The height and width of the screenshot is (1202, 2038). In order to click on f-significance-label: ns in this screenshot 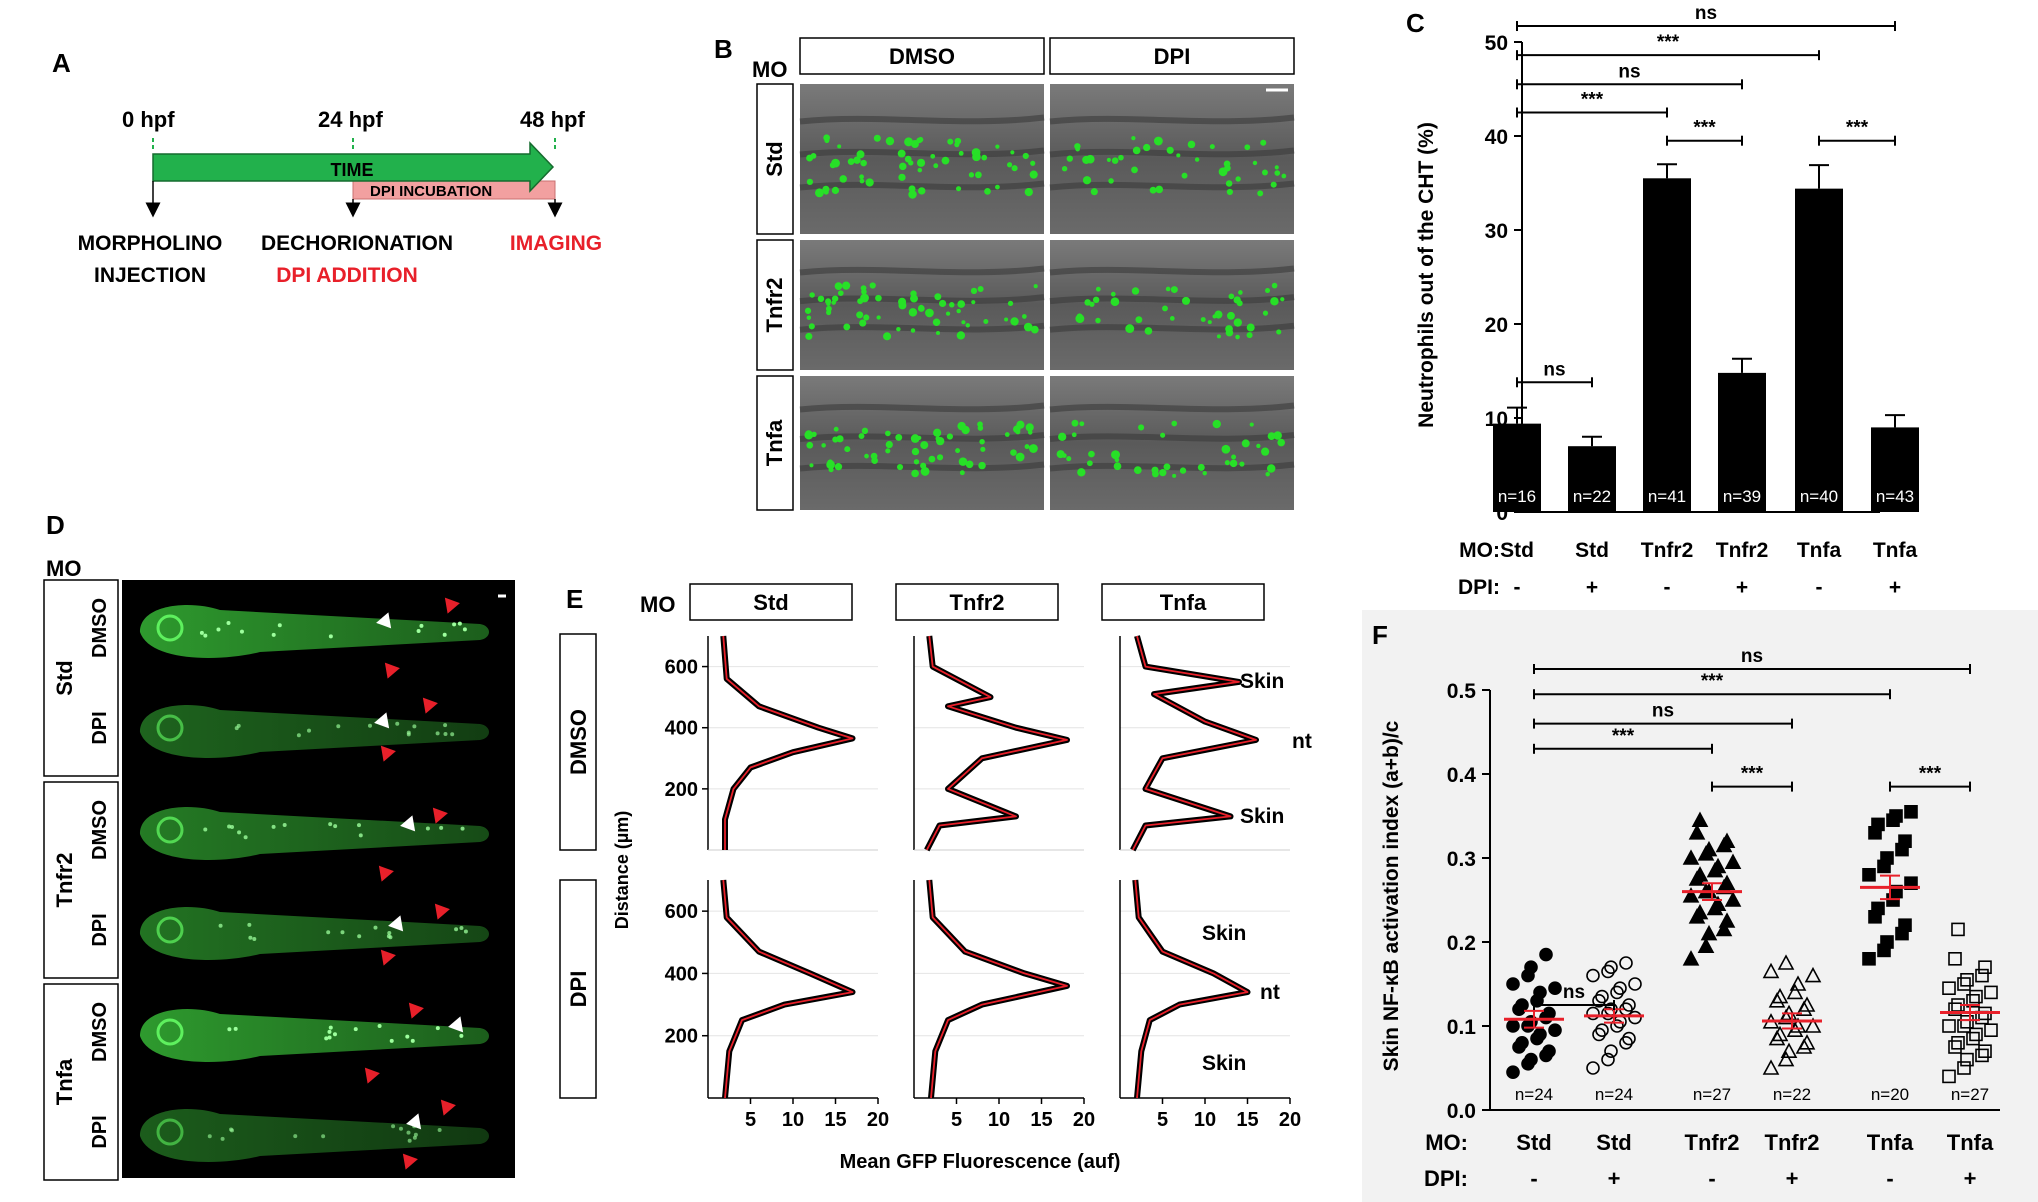, I will do `click(1752, 656)`.